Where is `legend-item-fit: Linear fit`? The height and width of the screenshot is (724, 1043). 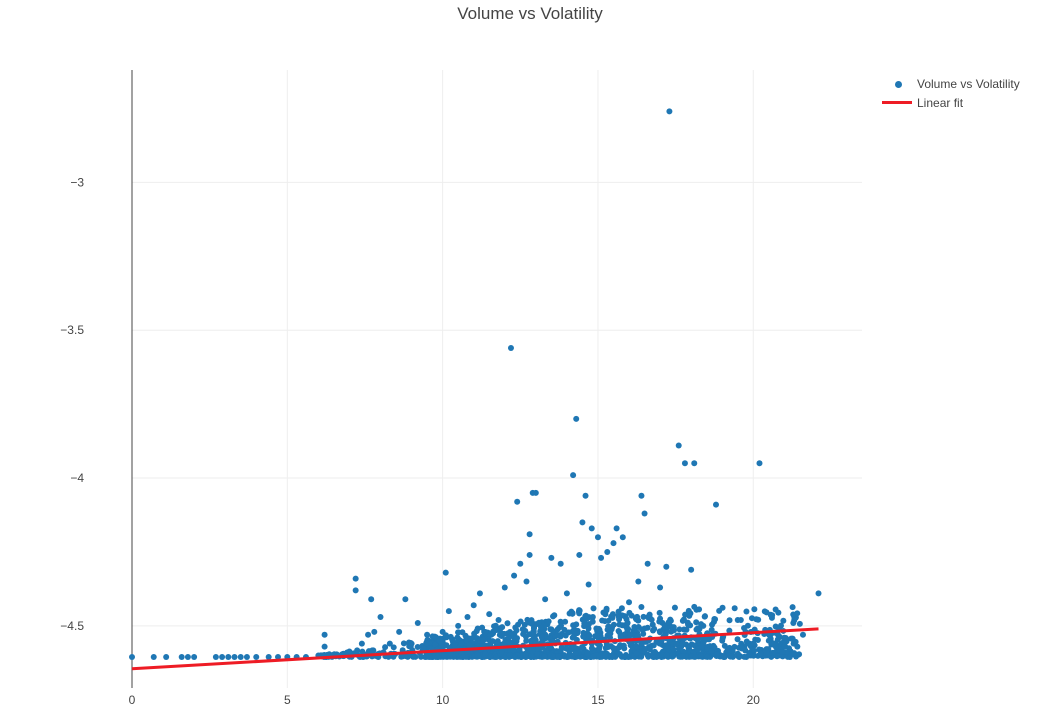
legend-item-fit: Linear fit is located at coordinates (950, 104).